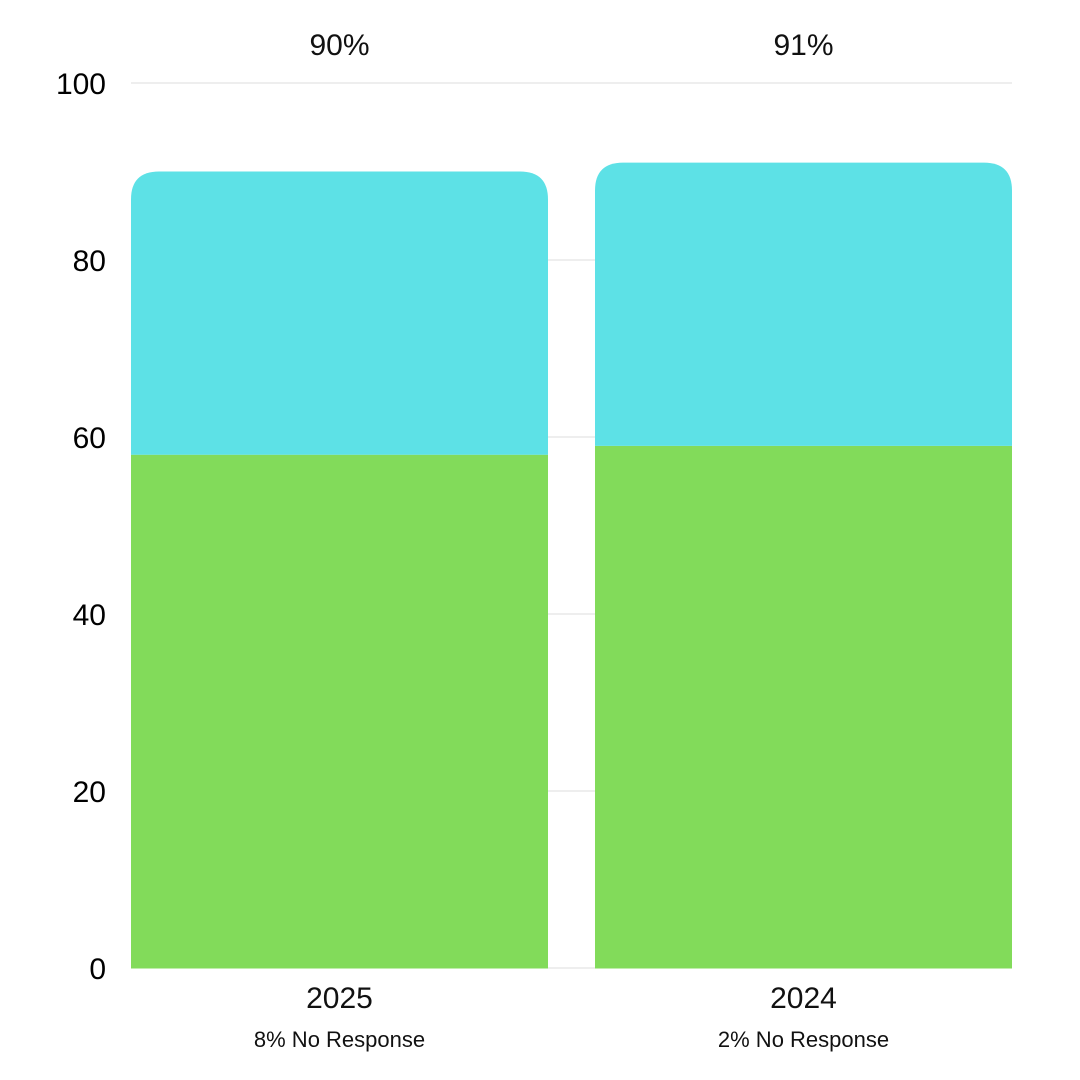  Describe the element at coordinates (81, 84) in the screenshot. I see `y-tick-label: 100` at that location.